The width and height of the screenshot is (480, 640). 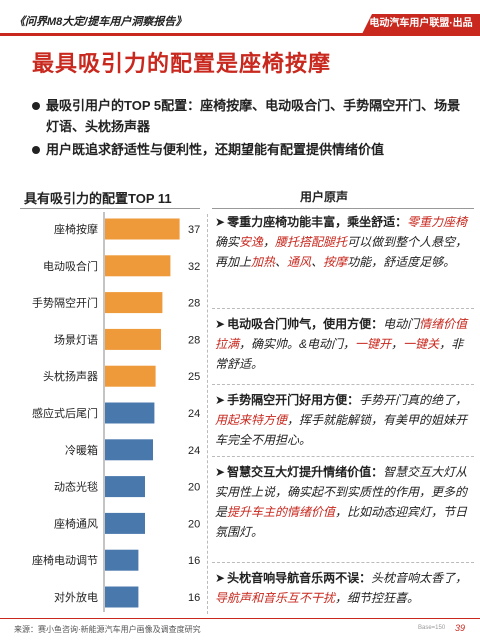 I want to click on quote-text: 电动门, so click(x=401, y=324).